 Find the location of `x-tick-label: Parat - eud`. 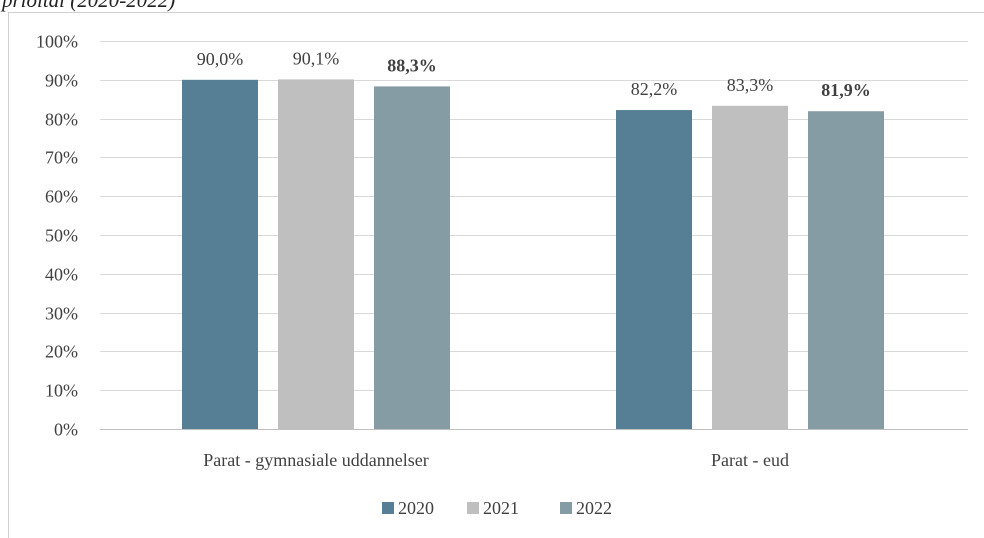

x-tick-label: Parat - eud is located at coordinates (750, 460).